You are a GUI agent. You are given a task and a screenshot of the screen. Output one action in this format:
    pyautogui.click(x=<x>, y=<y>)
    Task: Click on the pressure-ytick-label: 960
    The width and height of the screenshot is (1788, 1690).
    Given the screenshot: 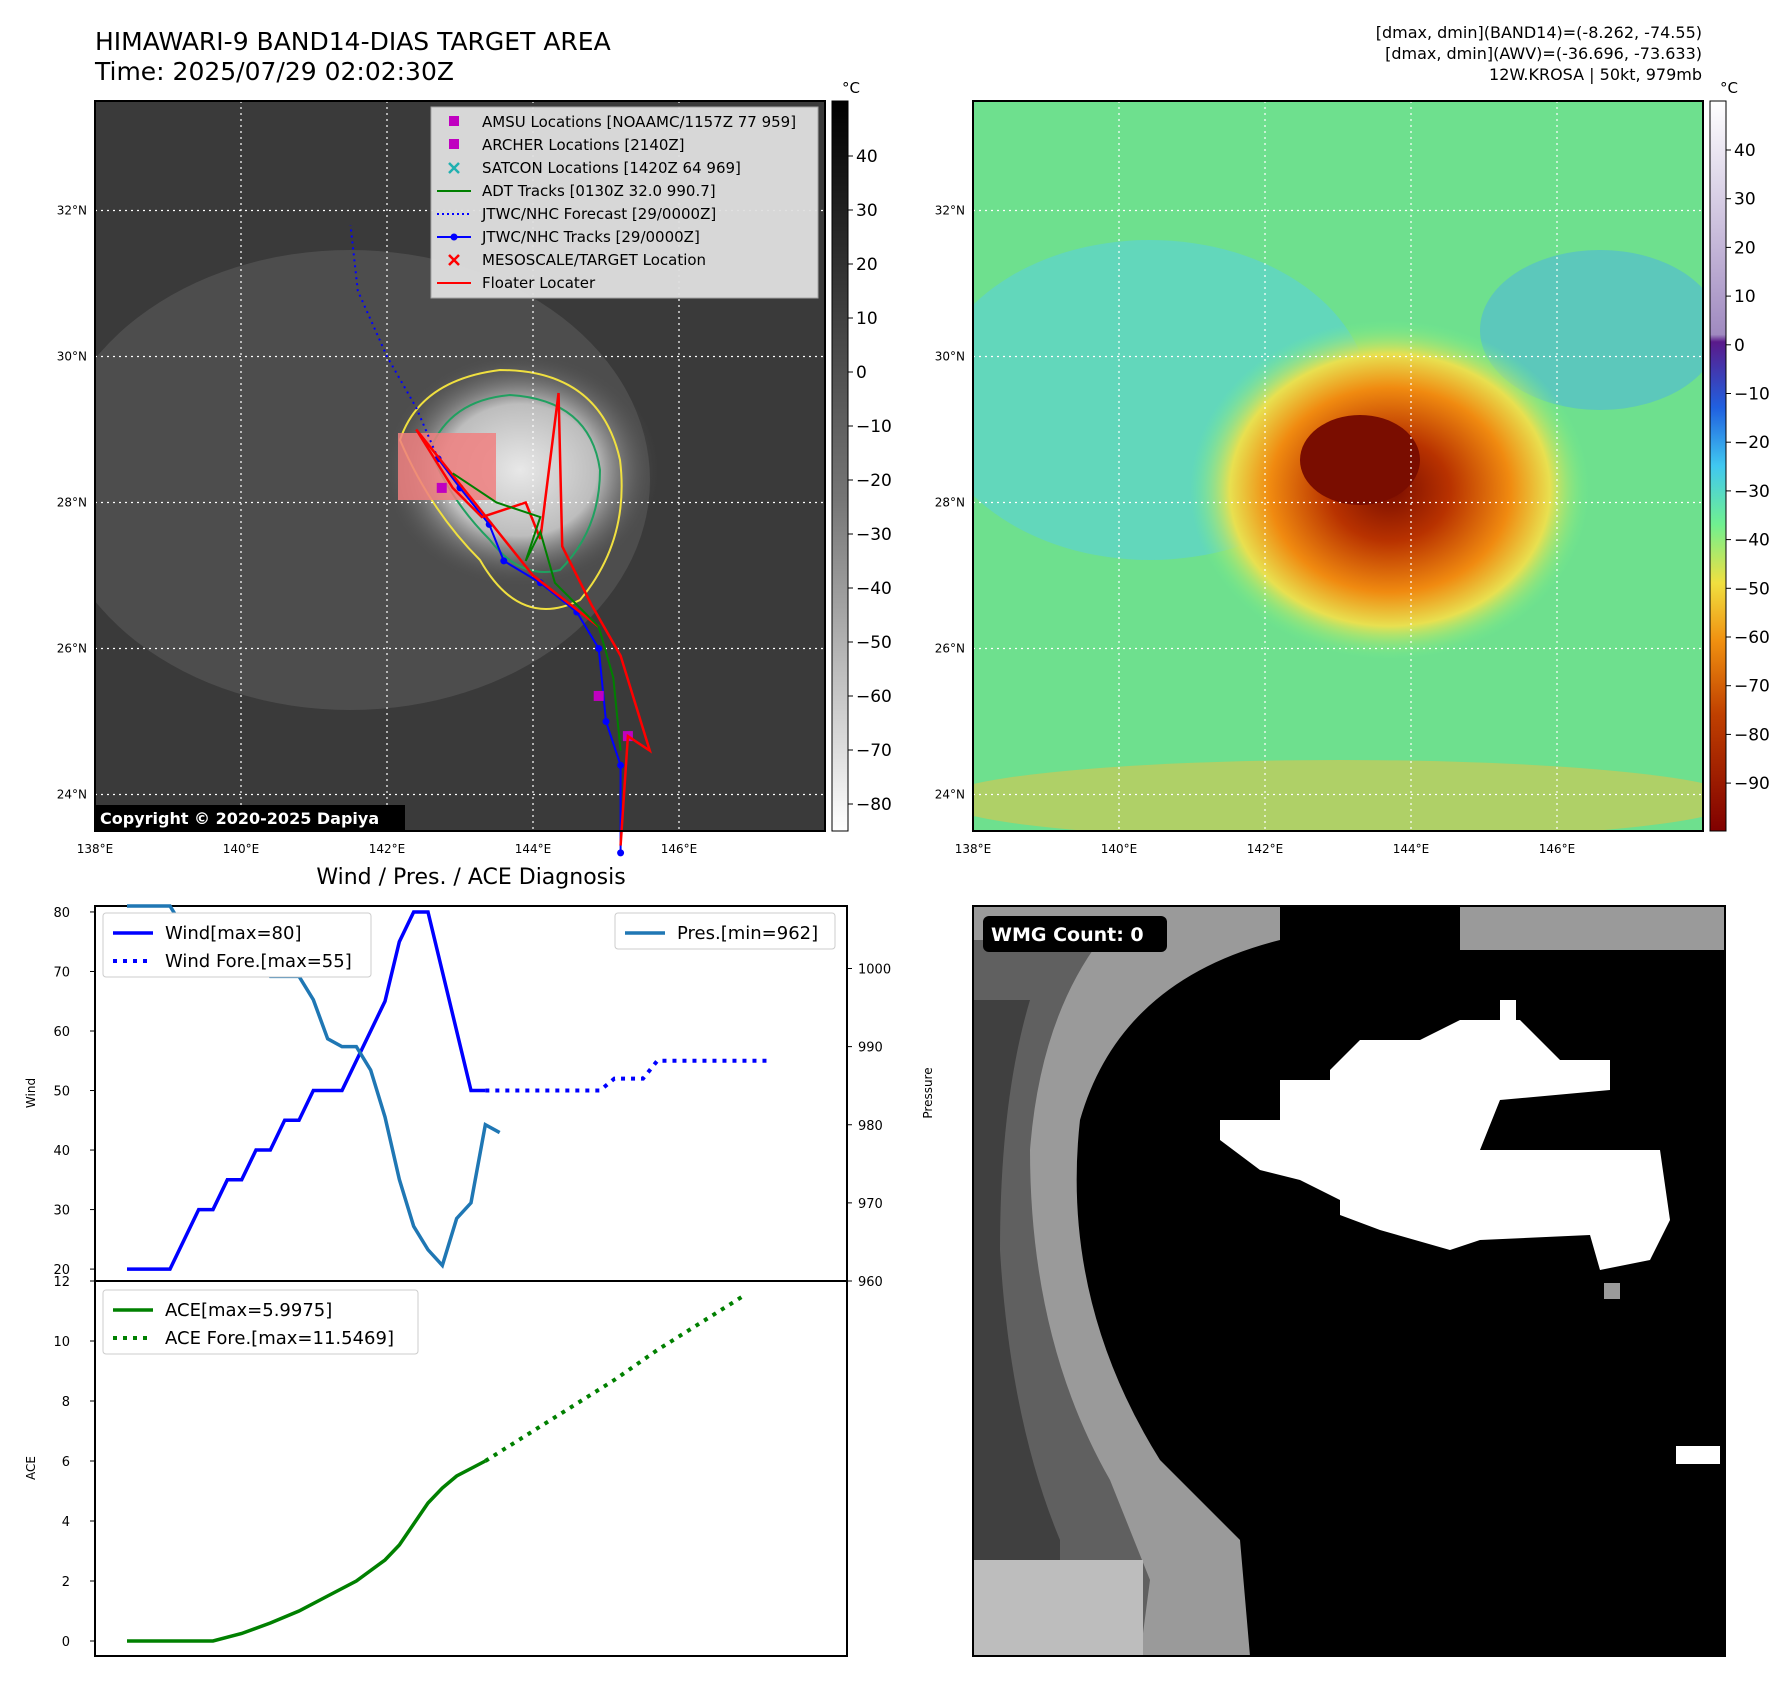 What is the action you would take?
    pyautogui.click(x=870, y=1282)
    